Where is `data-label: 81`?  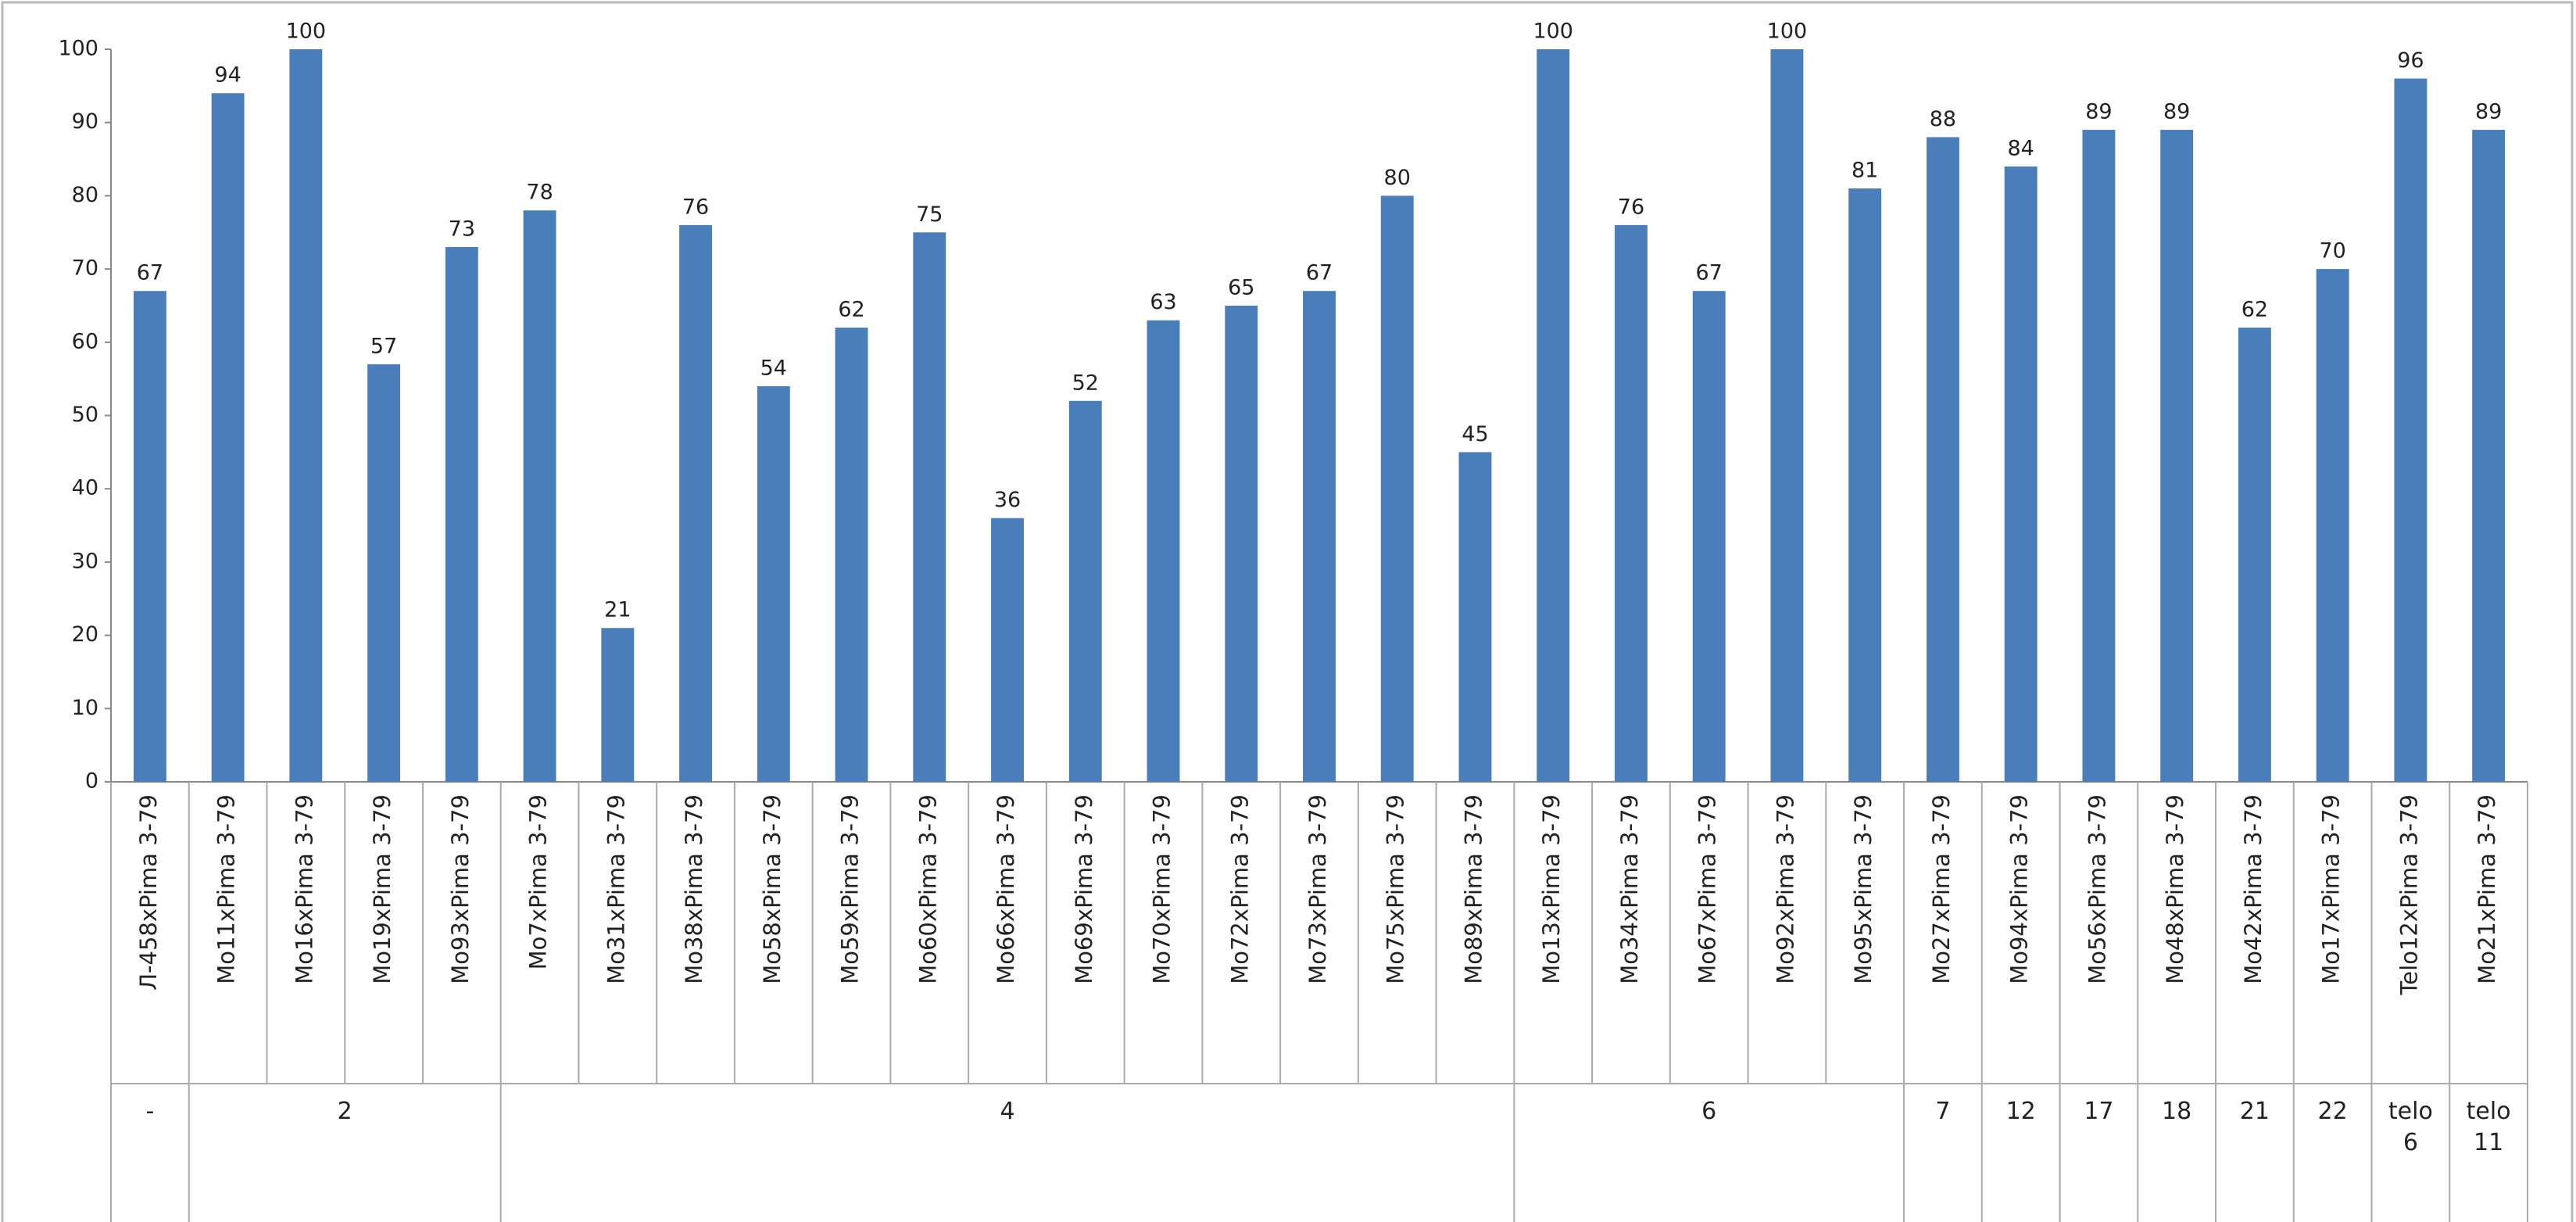 data-label: 81 is located at coordinates (1865, 171).